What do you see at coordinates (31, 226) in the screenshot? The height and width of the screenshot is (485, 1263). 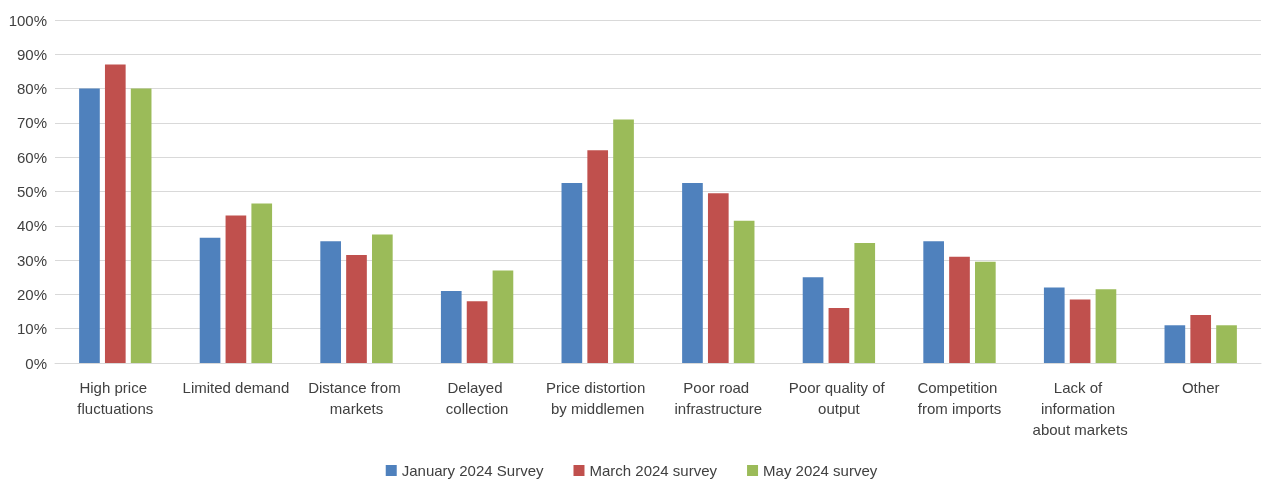 I see `y-tick-label: 40%` at bounding box center [31, 226].